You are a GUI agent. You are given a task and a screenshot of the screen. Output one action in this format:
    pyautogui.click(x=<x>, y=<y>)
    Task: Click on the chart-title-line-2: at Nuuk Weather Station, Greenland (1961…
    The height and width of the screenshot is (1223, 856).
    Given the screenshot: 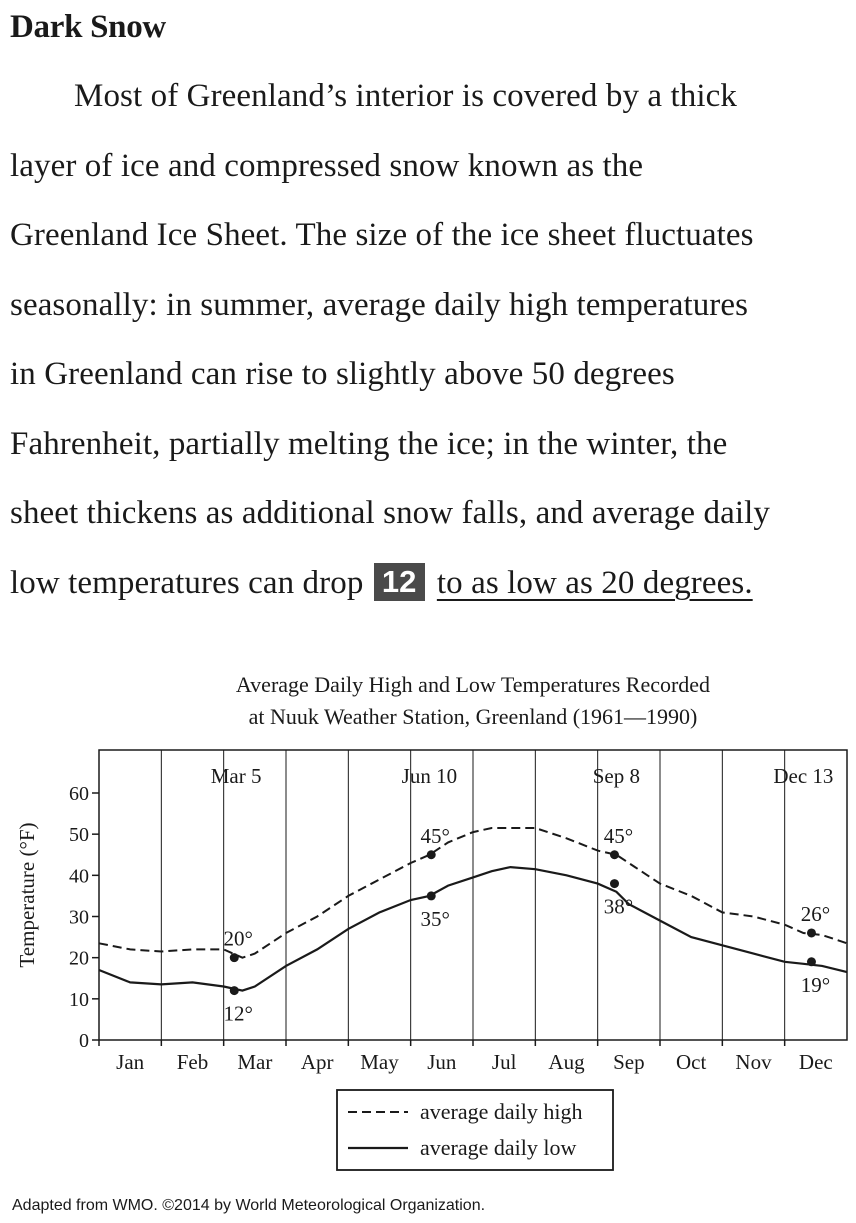 What is the action you would take?
    pyautogui.click(x=473, y=716)
    